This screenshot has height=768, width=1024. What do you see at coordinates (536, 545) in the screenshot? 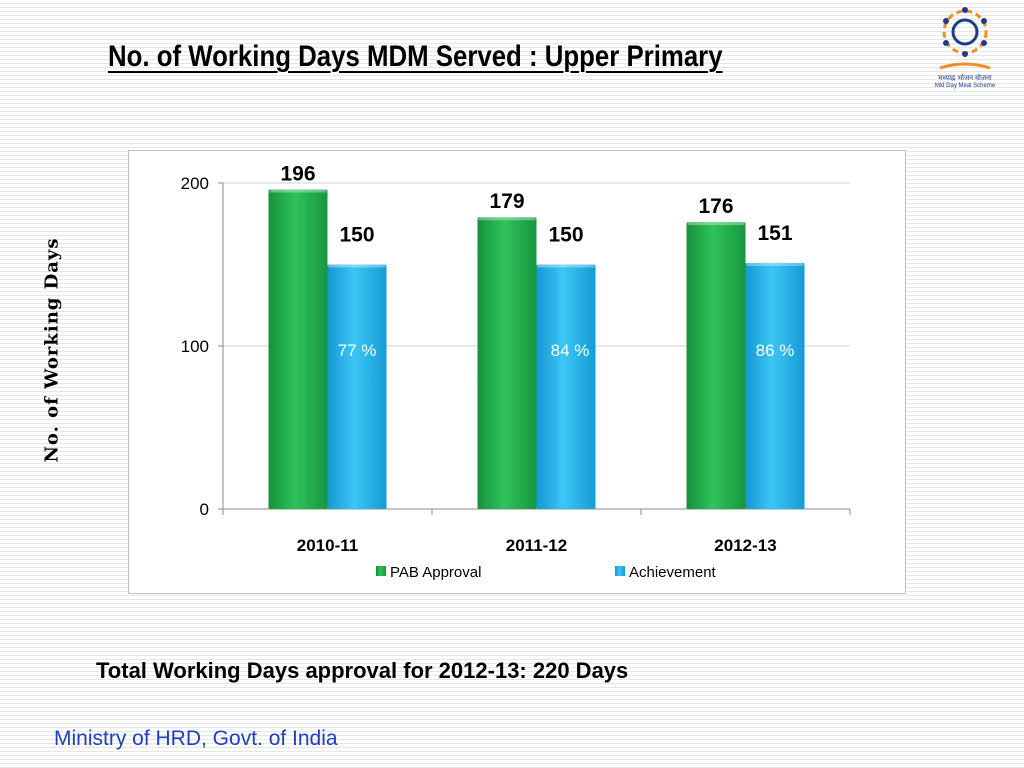
I see `x-tick-label: 2011-12` at bounding box center [536, 545].